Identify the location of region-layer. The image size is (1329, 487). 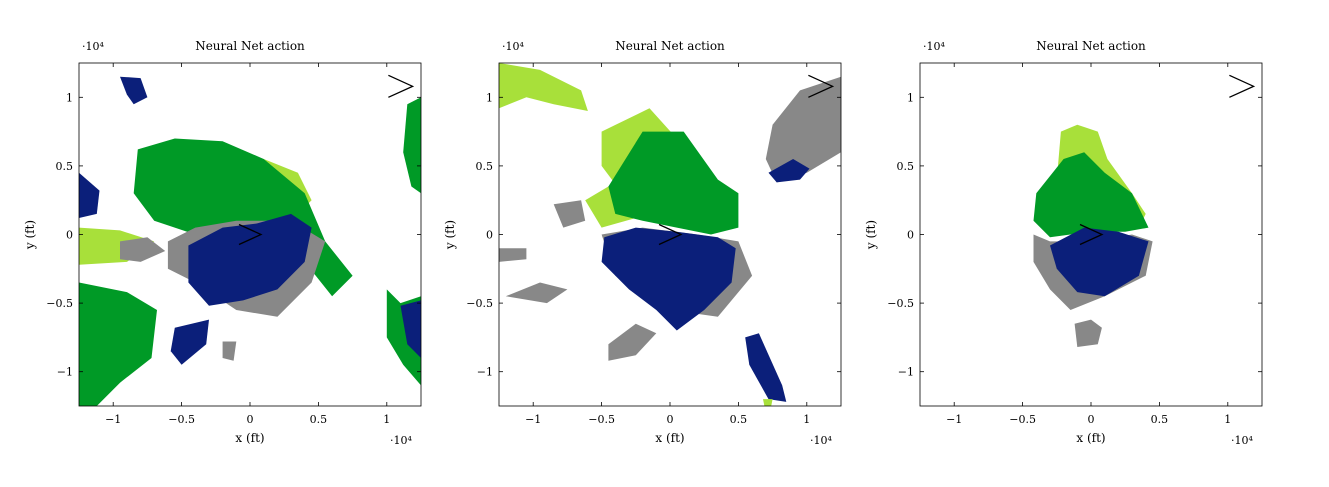
(1093, 235).